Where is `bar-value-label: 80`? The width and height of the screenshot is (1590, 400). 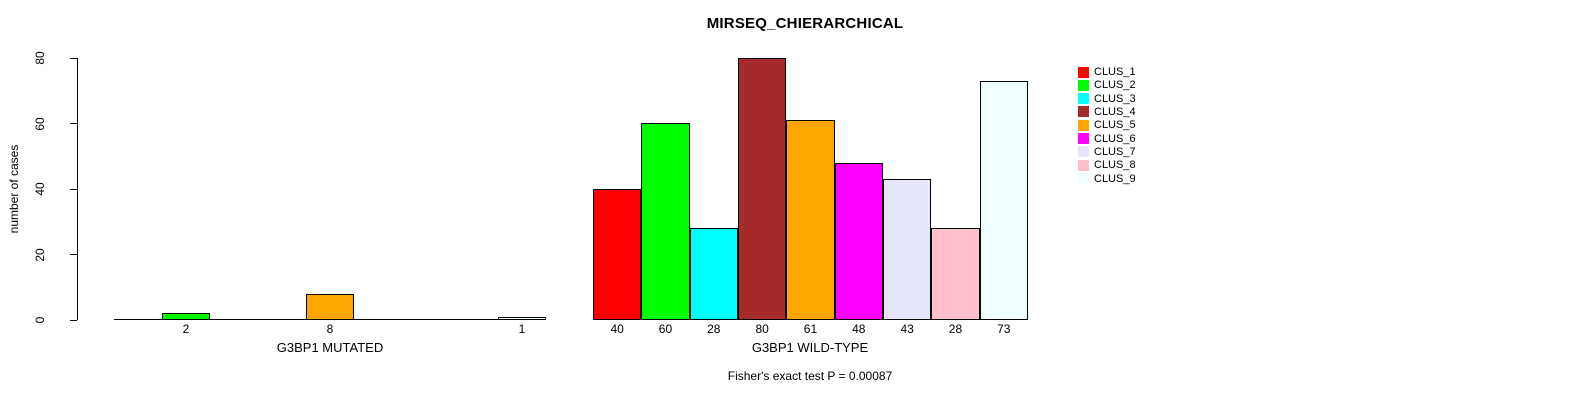 bar-value-label: 80 is located at coordinates (762, 329).